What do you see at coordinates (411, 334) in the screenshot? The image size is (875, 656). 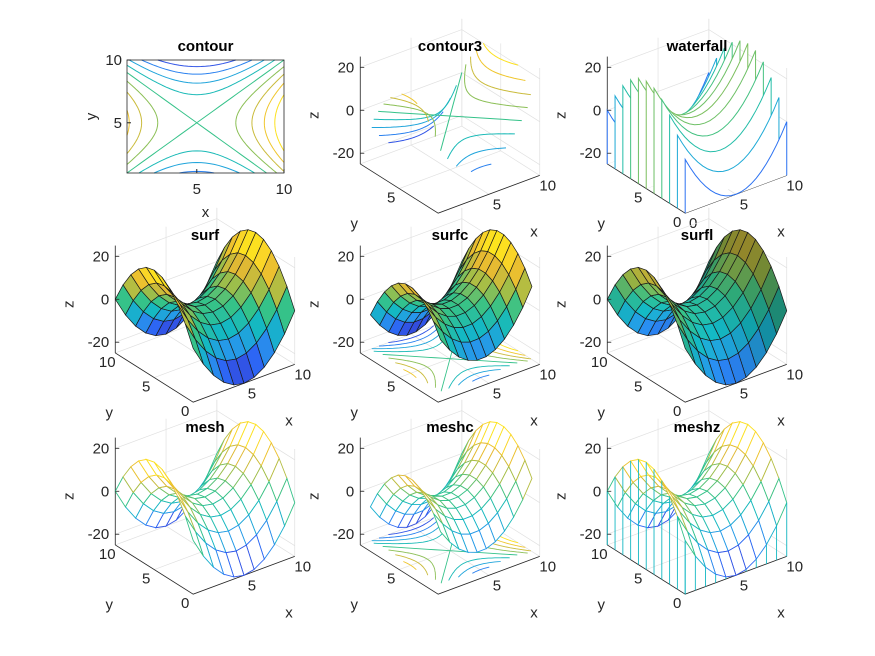 I see `floor-contour-line` at bounding box center [411, 334].